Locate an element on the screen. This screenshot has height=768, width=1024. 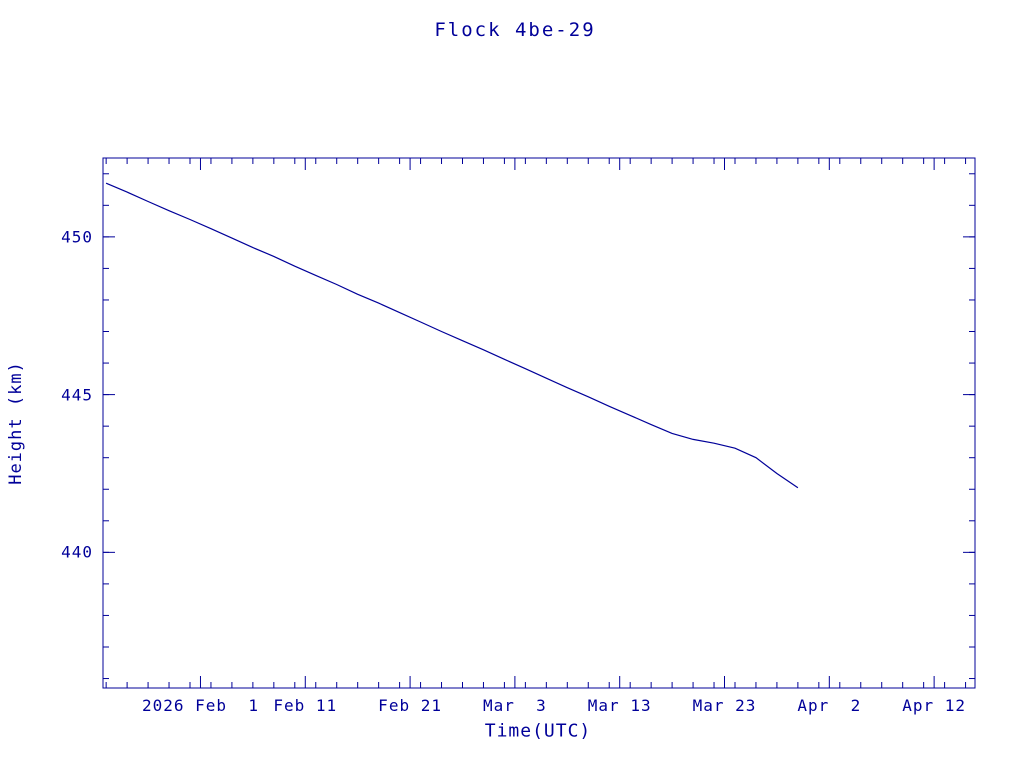
x-tick-label: Apr 2 is located at coordinates (829, 705).